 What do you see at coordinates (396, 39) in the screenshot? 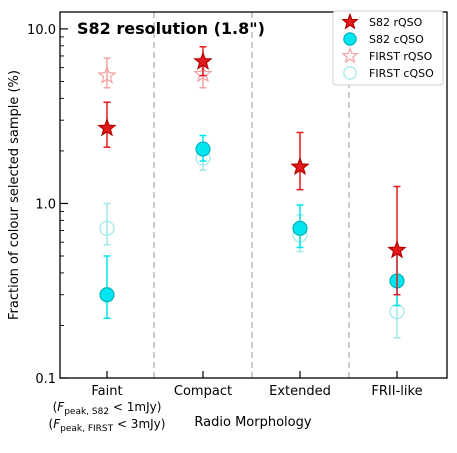
I see `legend-label: S82 cQSO` at bounding box center [396, 39].